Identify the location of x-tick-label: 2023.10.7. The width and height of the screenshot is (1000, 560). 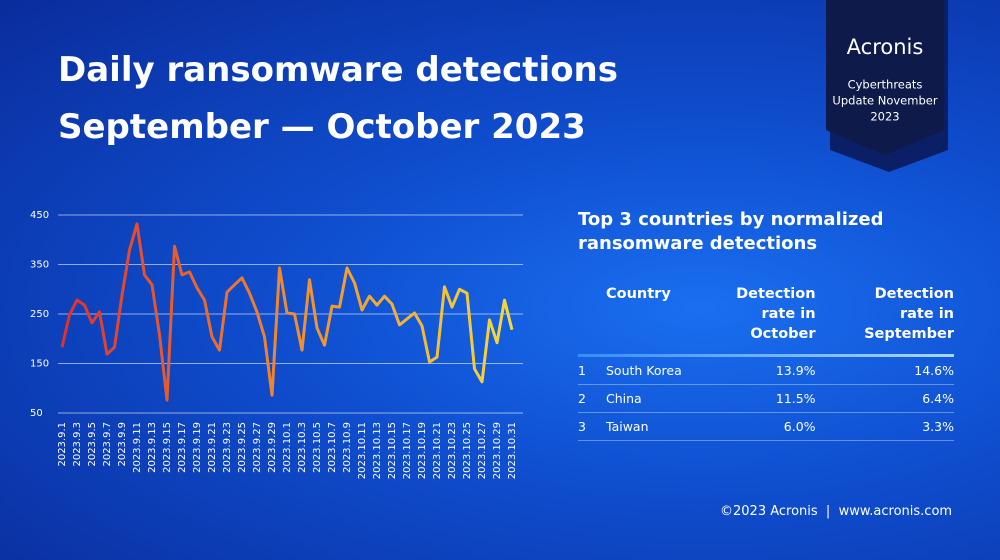
(332, 447).